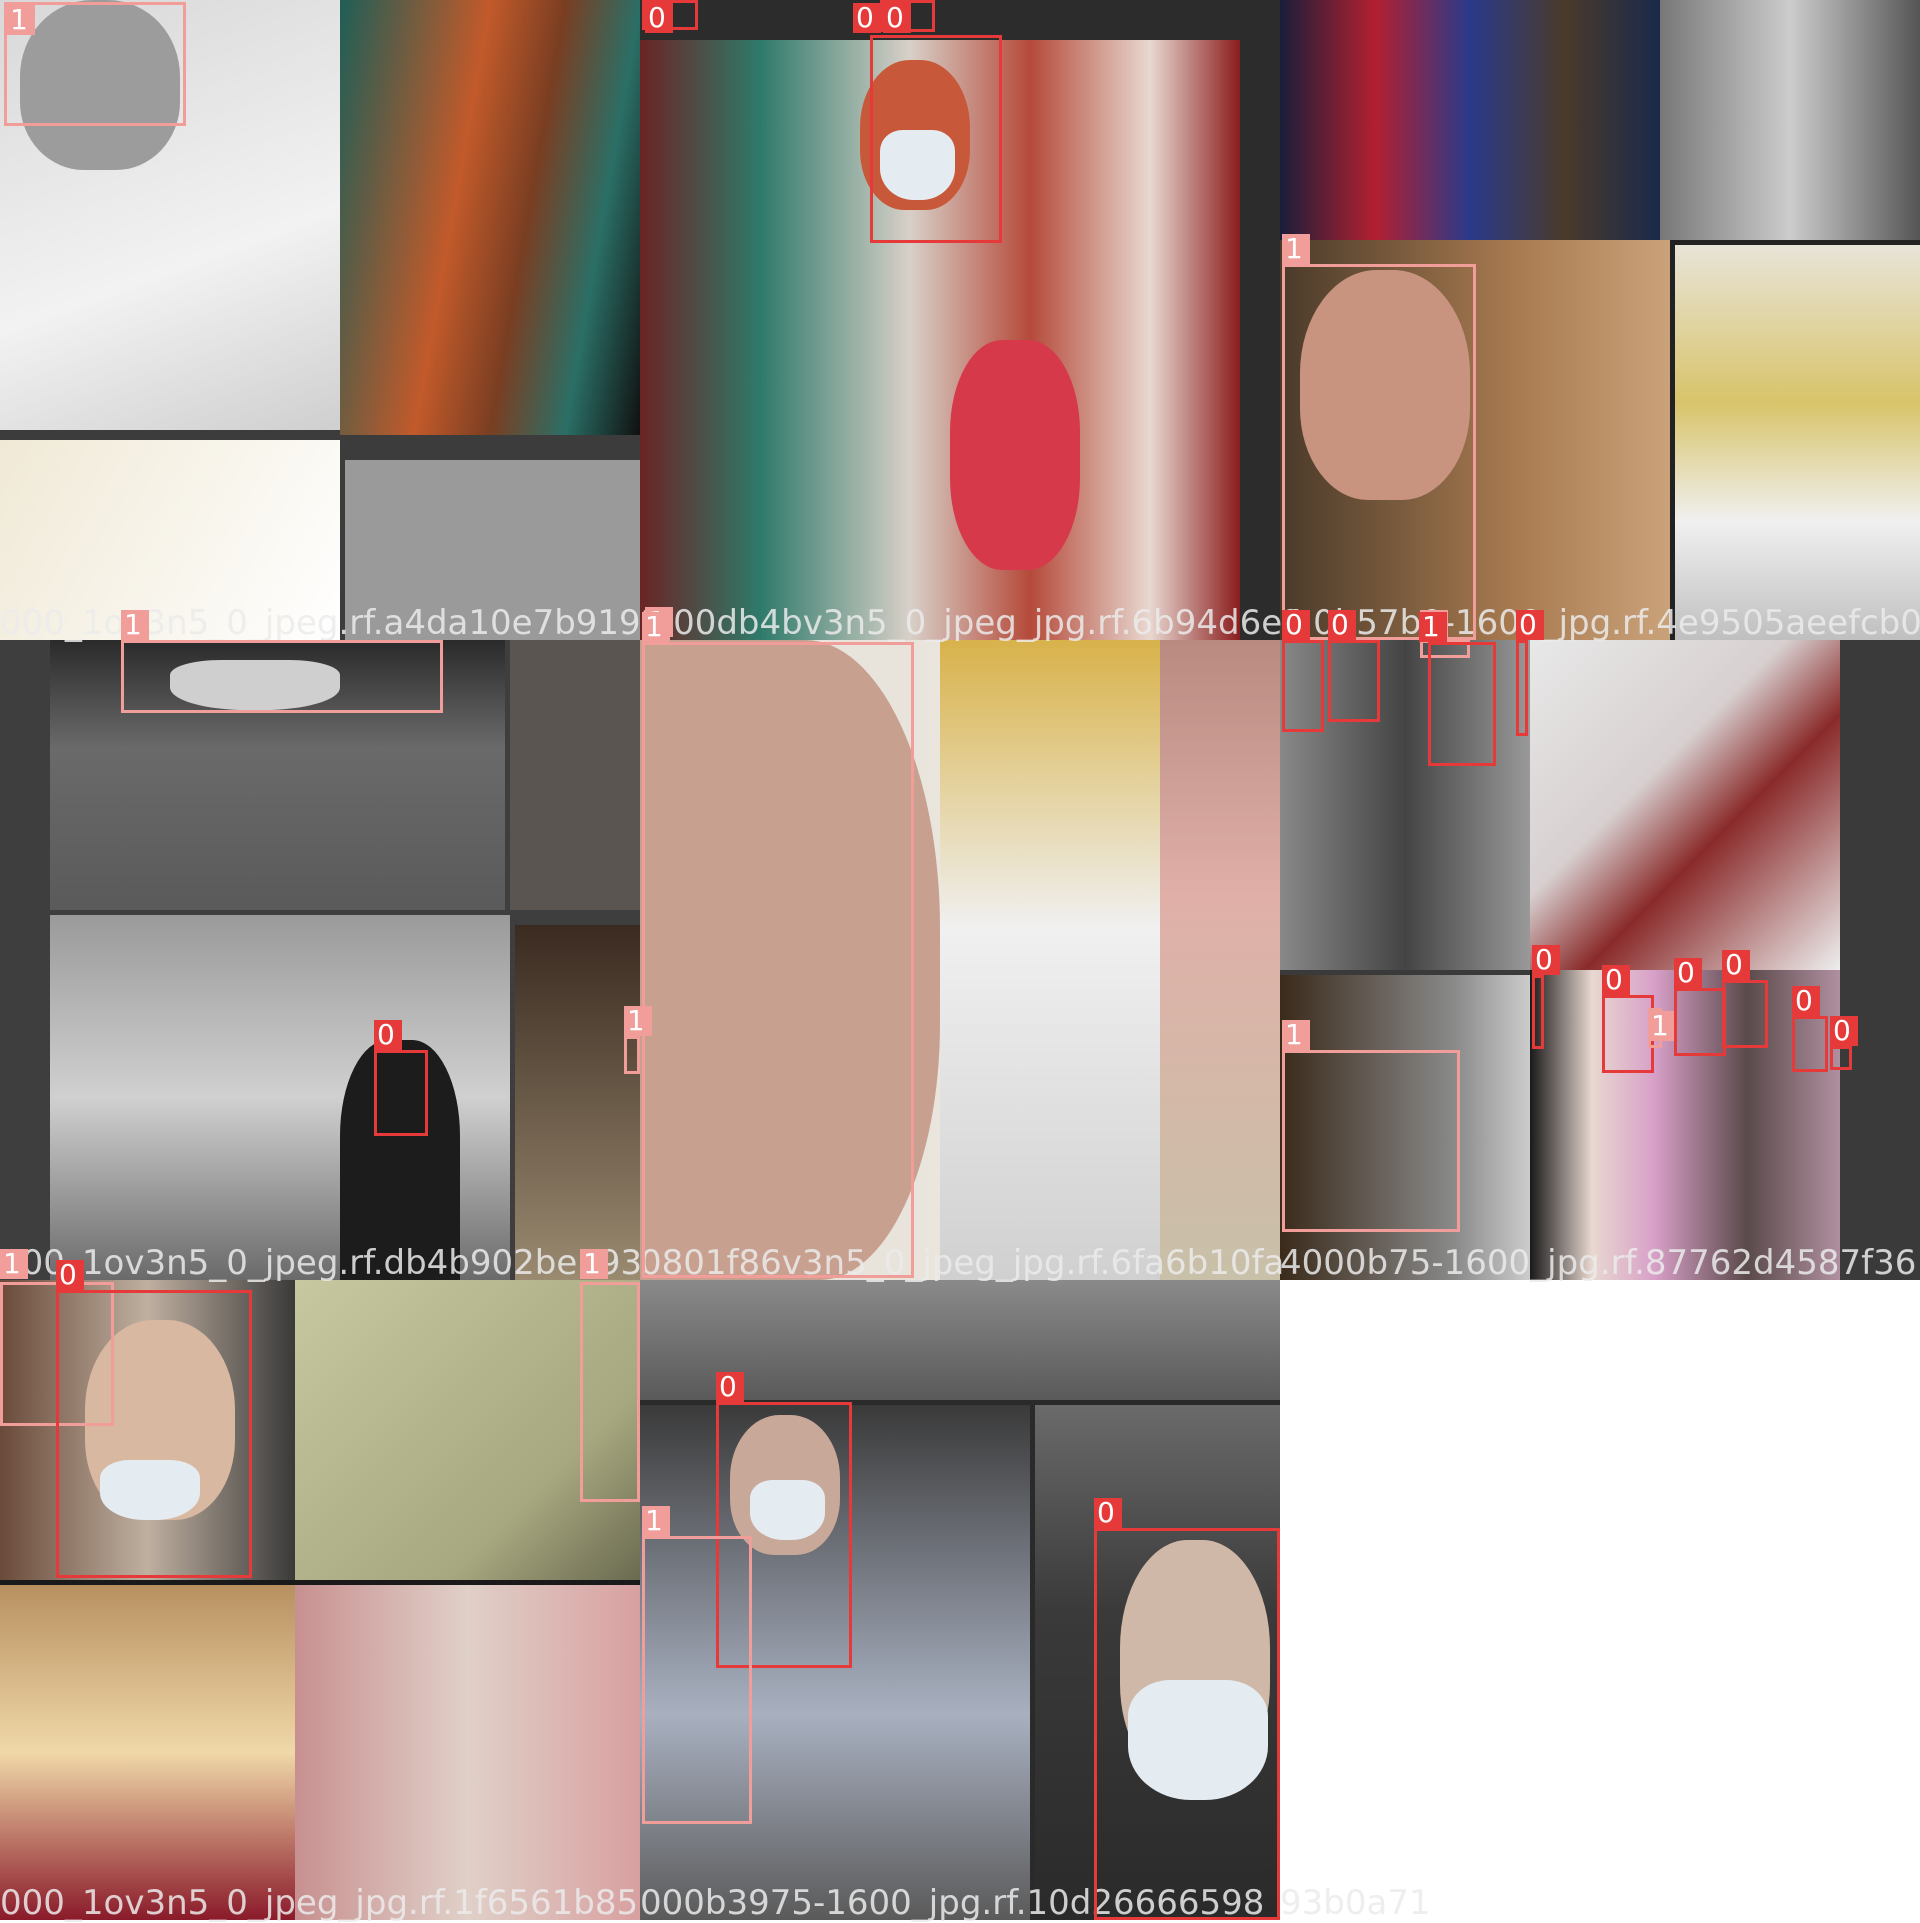 Image resolution: width=1920 pixels, height=1923 pixels. I want to click on blurred-side-image, so click(575, 775).